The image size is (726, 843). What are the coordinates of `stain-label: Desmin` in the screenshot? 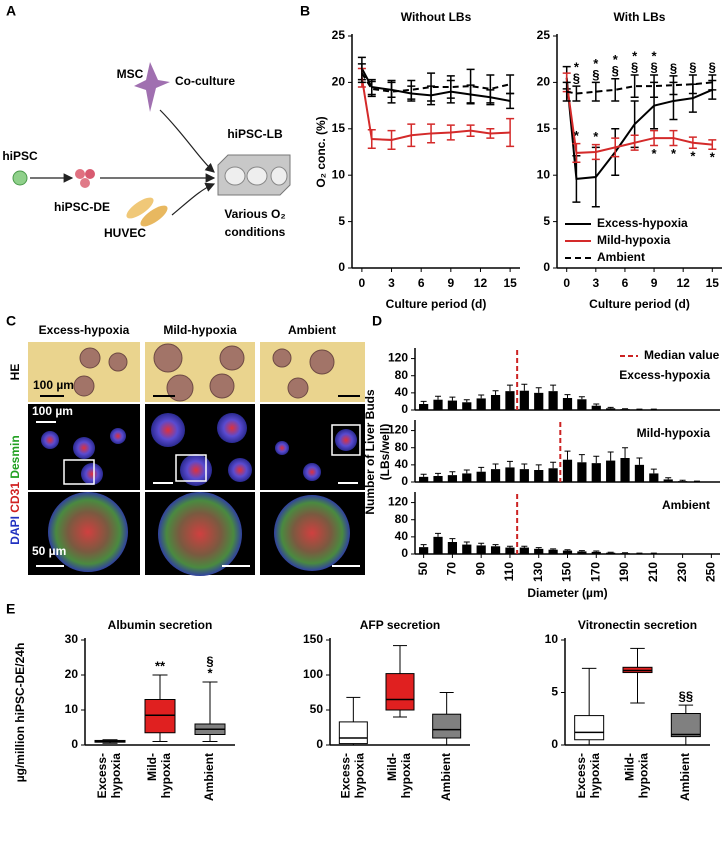 It's located at (15, 456).